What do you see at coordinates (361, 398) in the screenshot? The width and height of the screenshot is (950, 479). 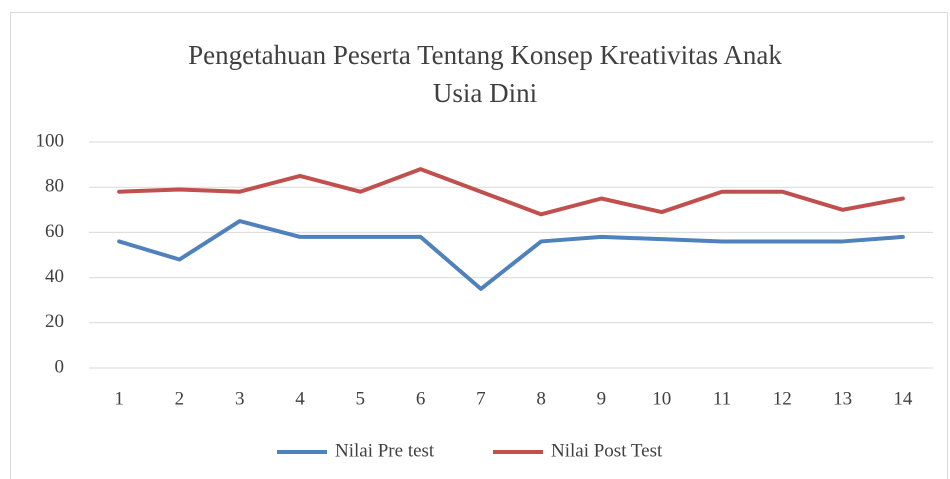 I see `x-tick-label: 5` at bounding box center [361, 398].